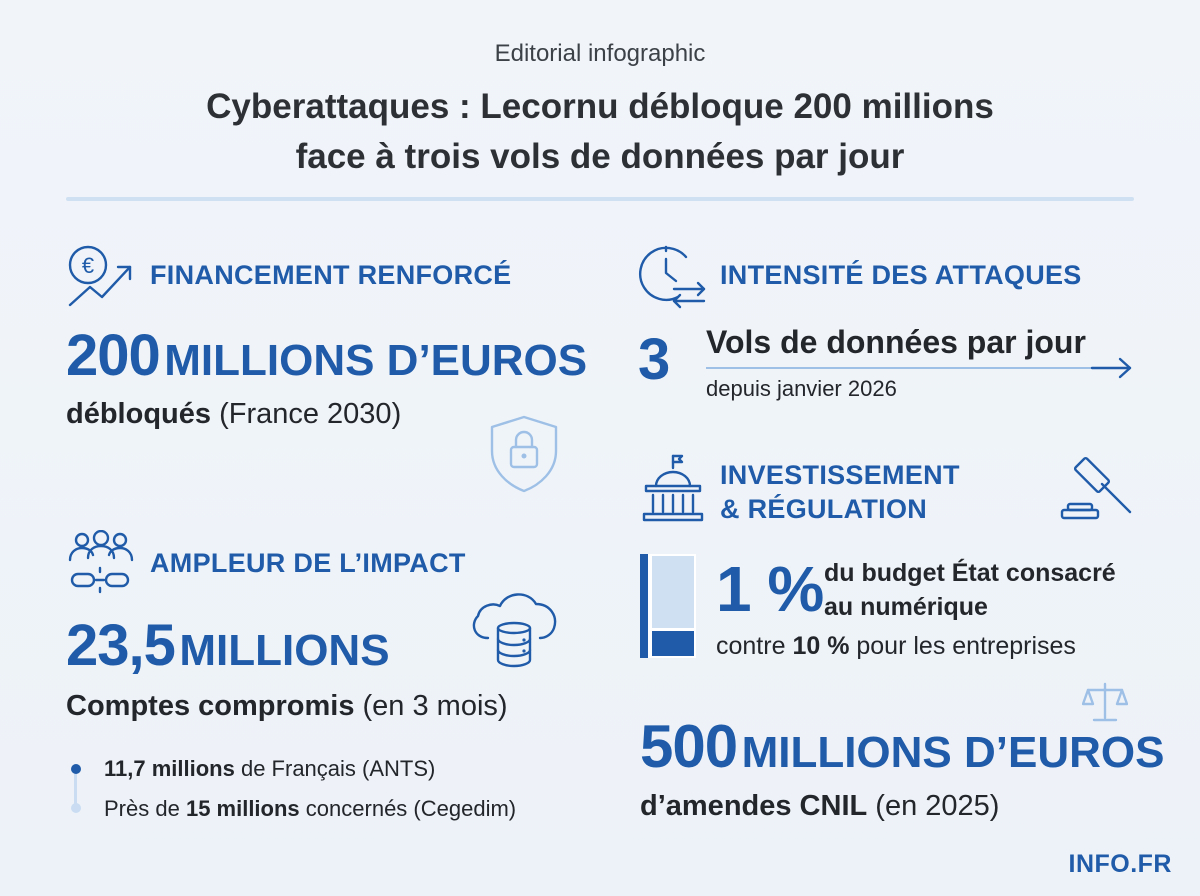 The image size is (1200, 896). Describe the element at coordinates (75, 788) in the screenshot. I see `bullet-connector` at that location.